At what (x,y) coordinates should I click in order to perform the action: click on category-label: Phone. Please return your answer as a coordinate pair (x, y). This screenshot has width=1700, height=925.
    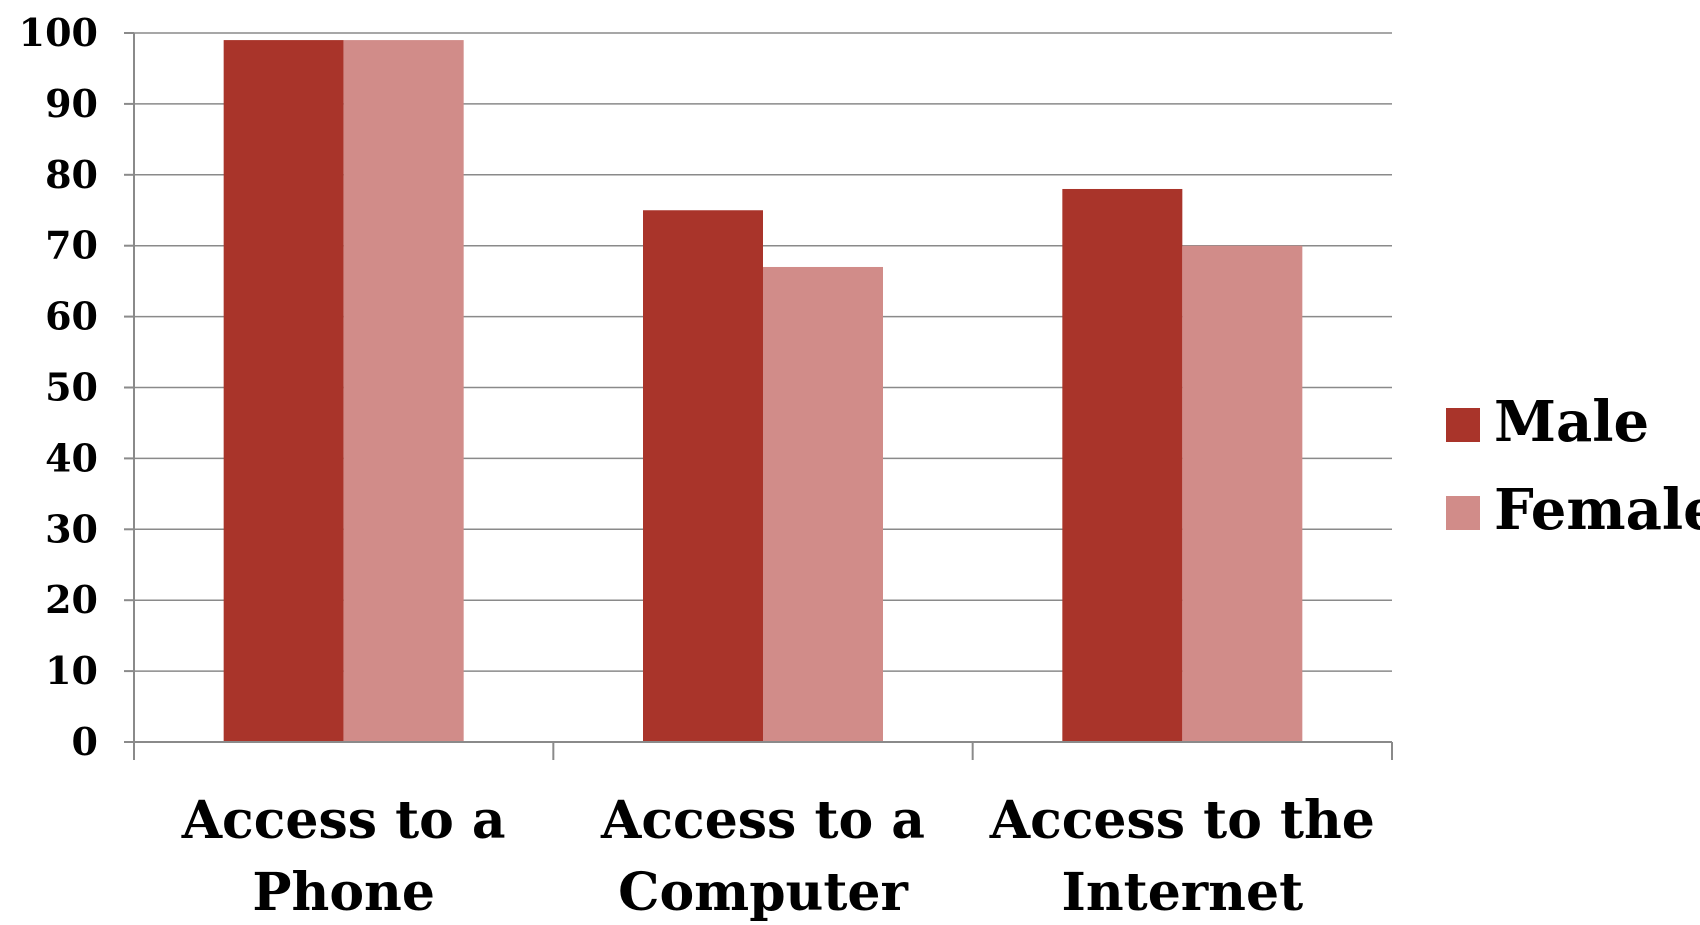
    Looking at the image, I should click on (343, 892).